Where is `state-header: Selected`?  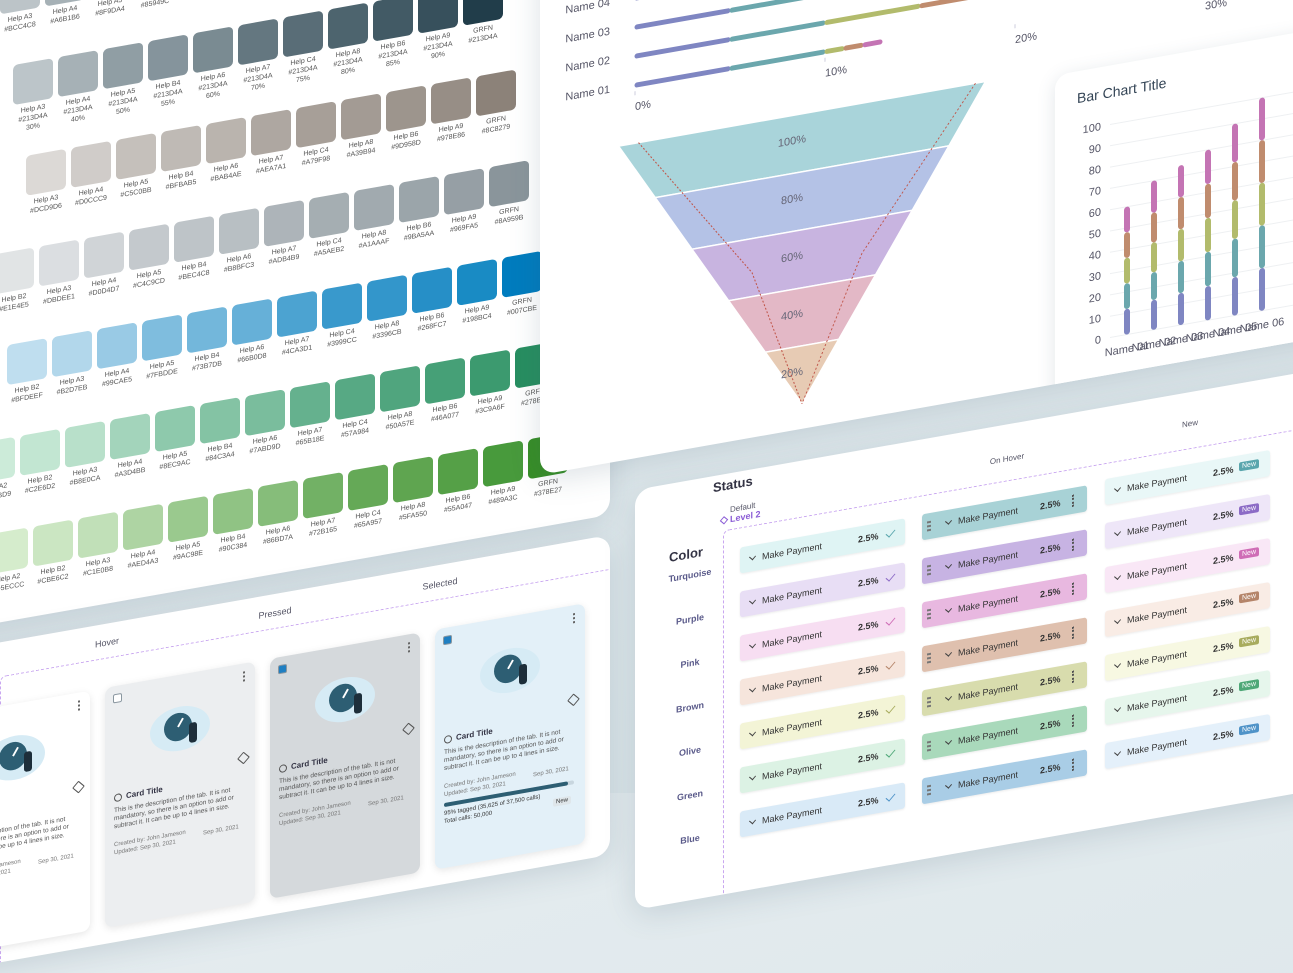
state-header: Selected is located at coordinates (440, 583).